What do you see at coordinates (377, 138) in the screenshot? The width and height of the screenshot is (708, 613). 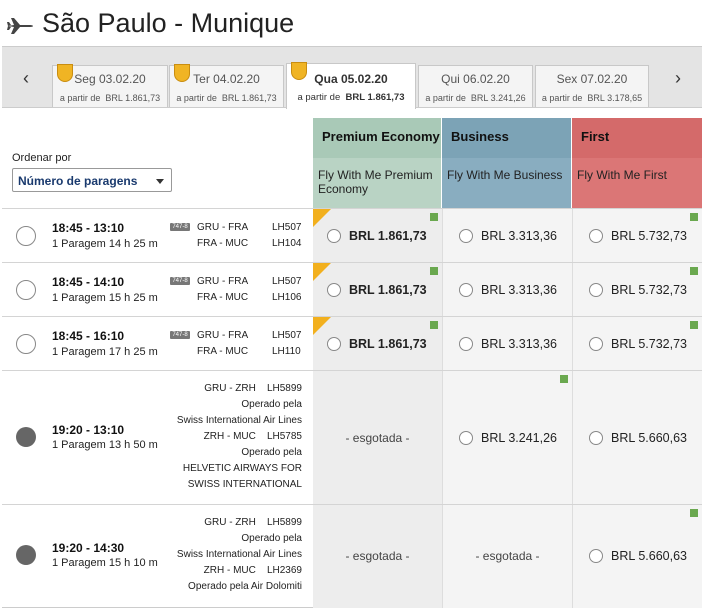 I see `cabin-header-premium-economy: Premium Economy` at bounding box center [377, 138].